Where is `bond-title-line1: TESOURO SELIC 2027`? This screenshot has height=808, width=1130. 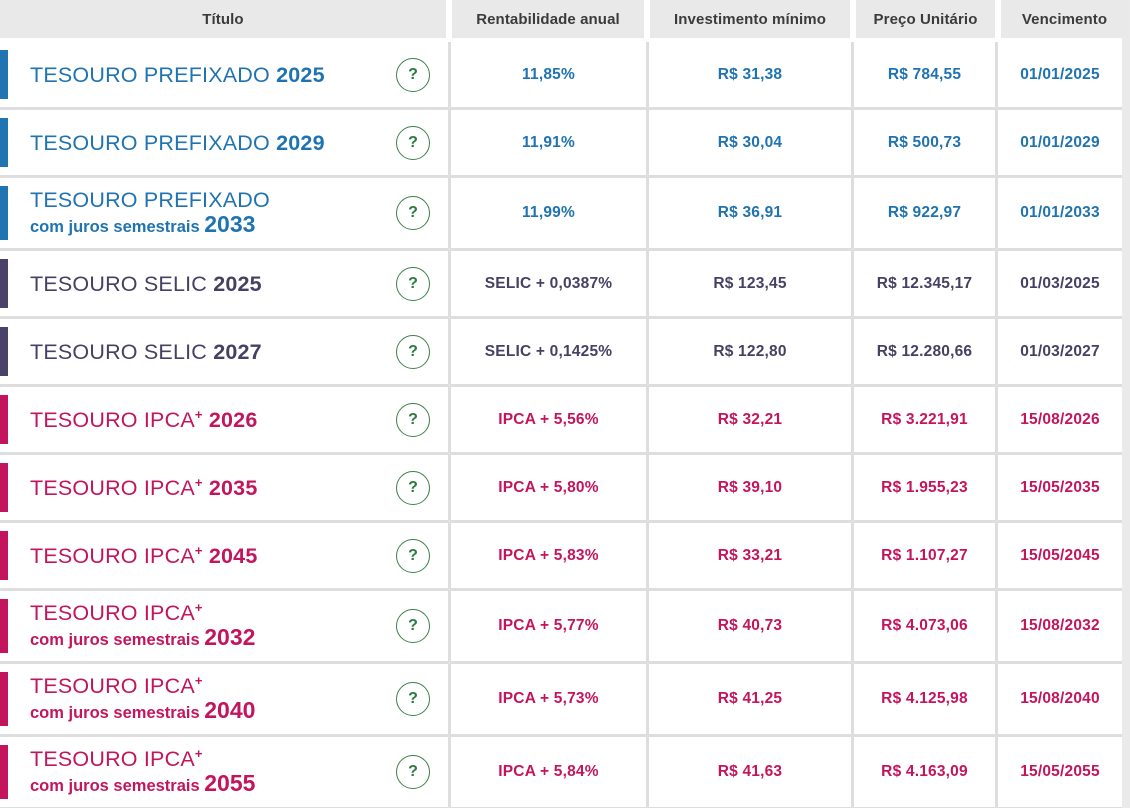 bond-title-line1: TESOURO SELIC 2027 is located at coordinates (146, 351).